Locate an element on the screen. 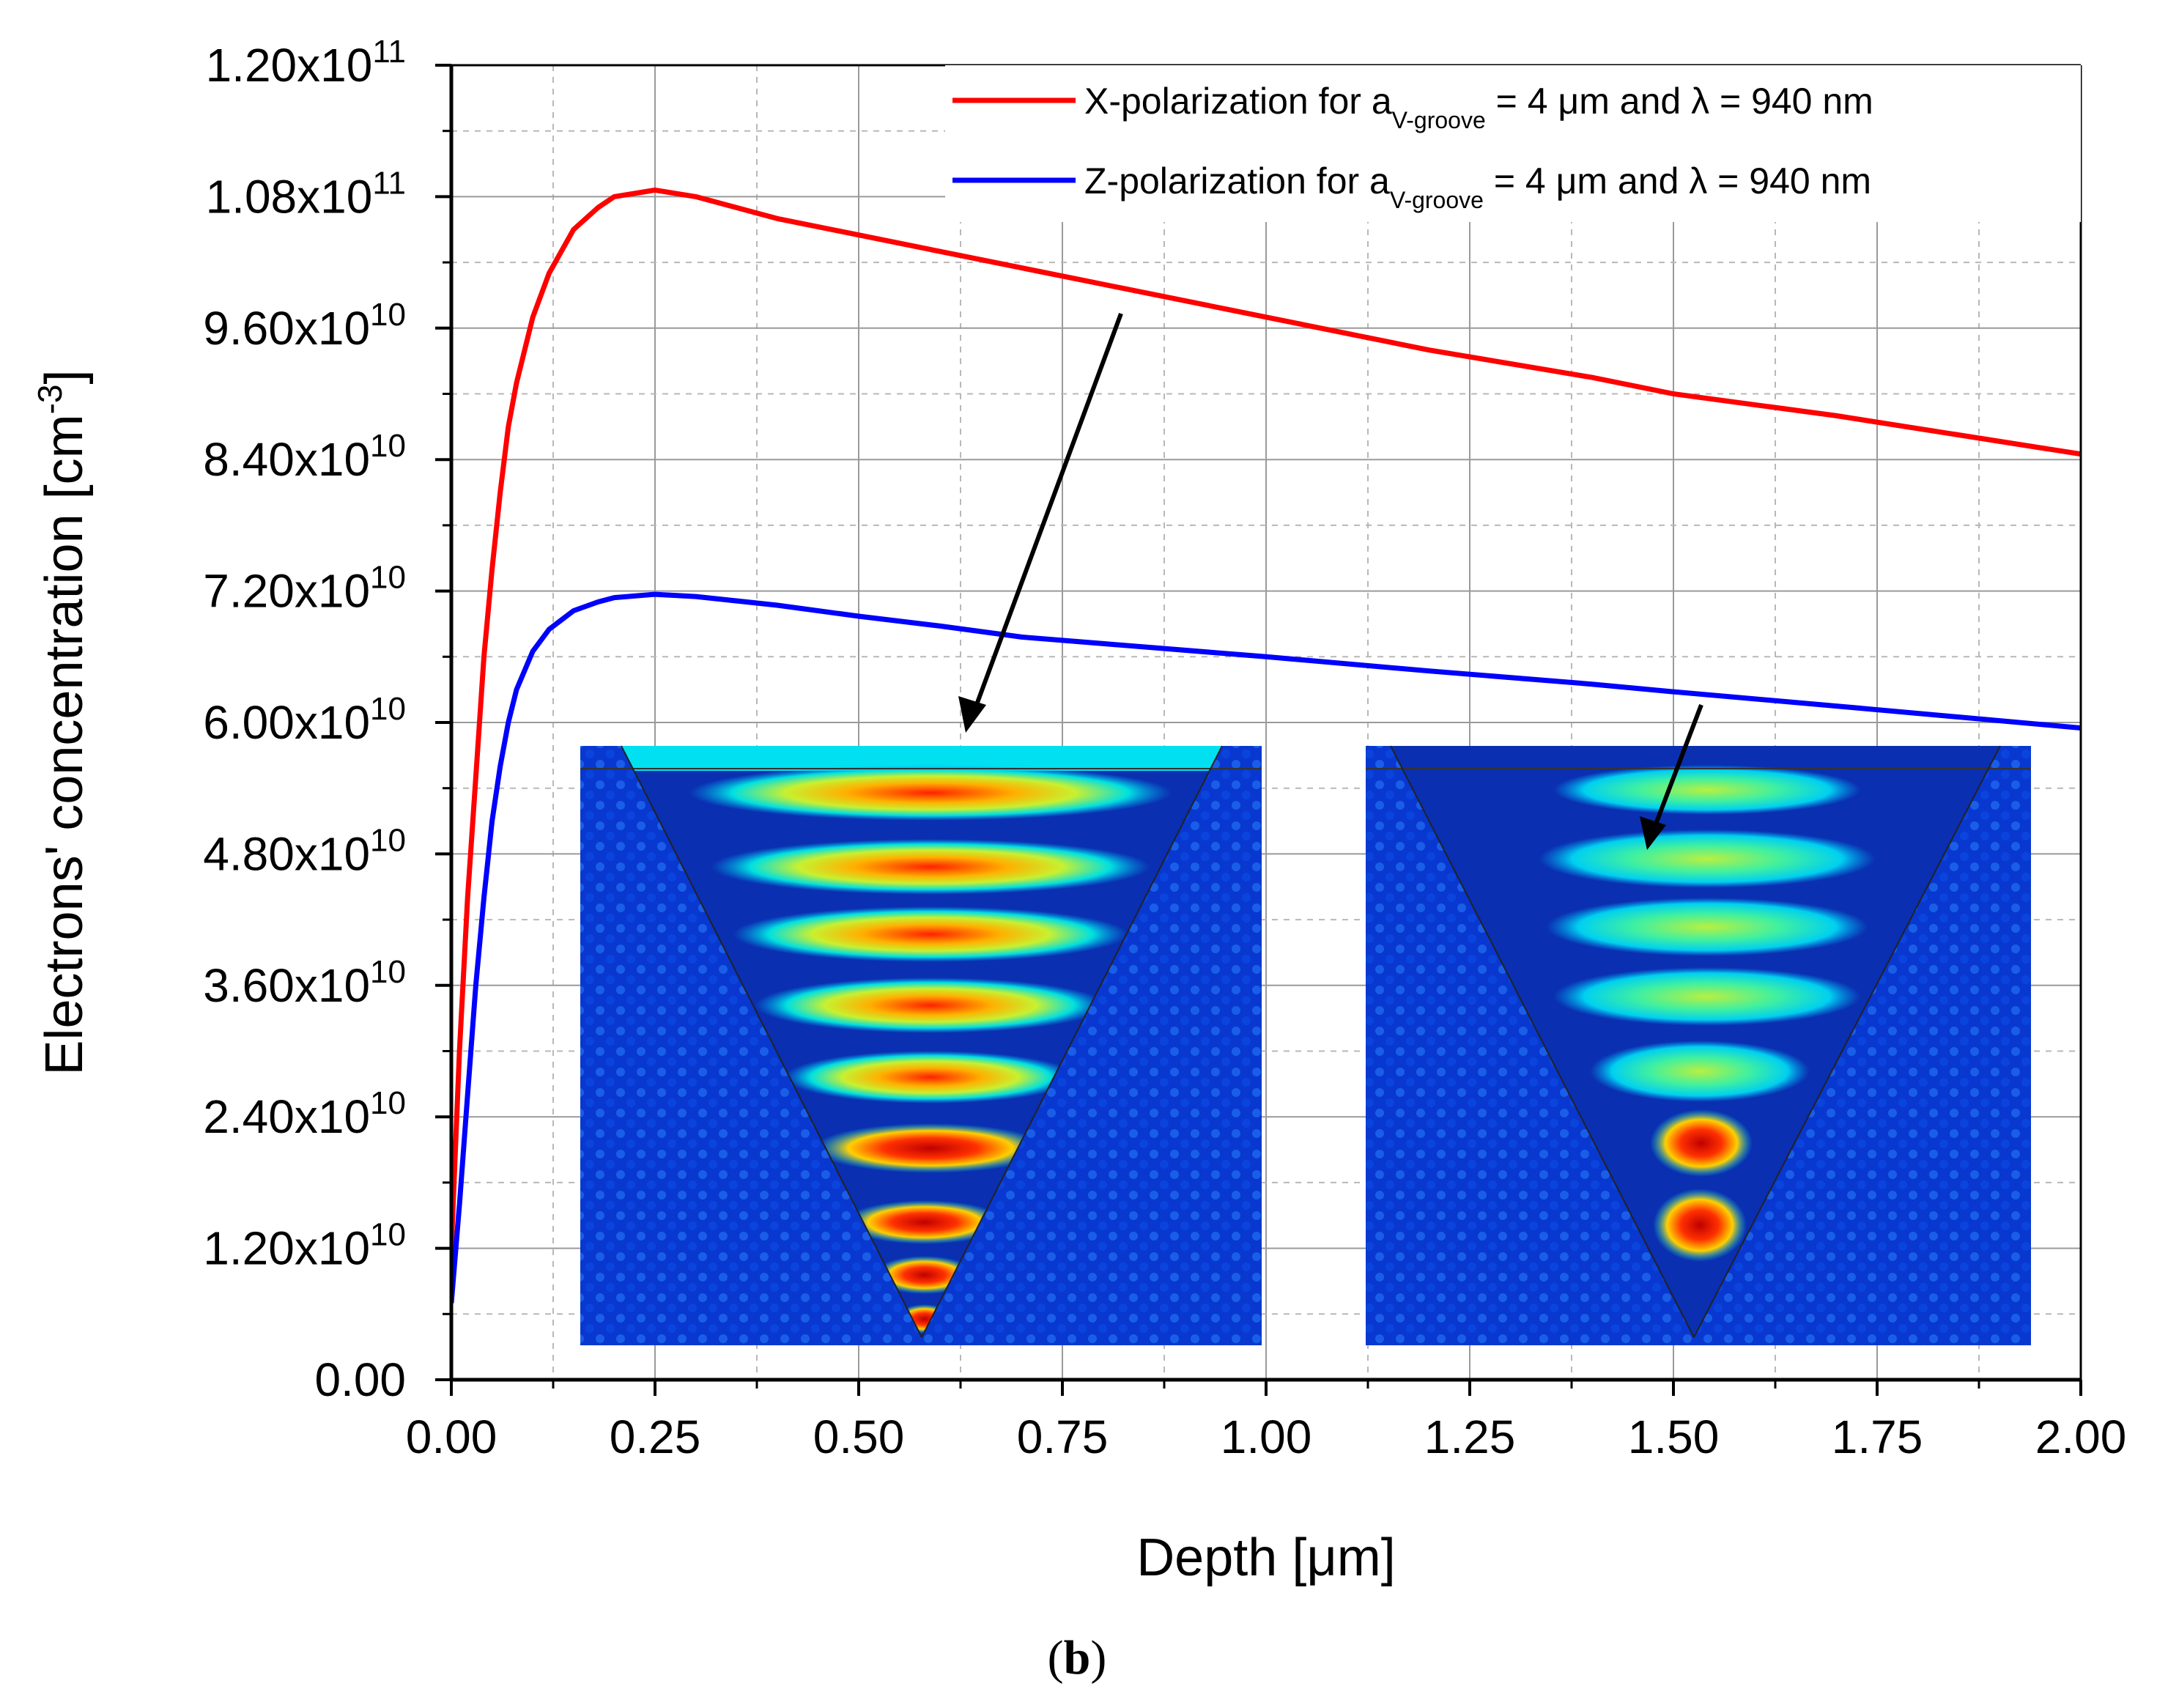  y-tick-label: 6.00x10¹⁰ is located at coordinates (304, 720).